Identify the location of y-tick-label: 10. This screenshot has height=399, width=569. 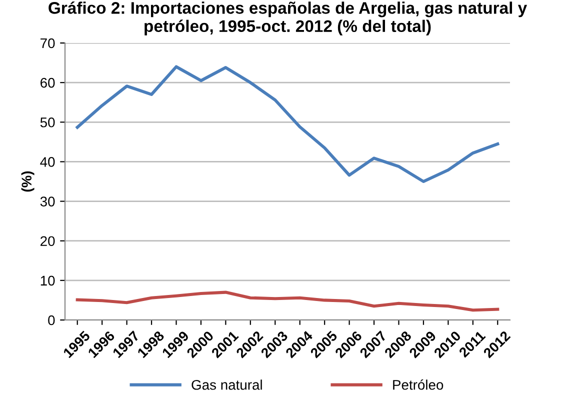
(47, 281).